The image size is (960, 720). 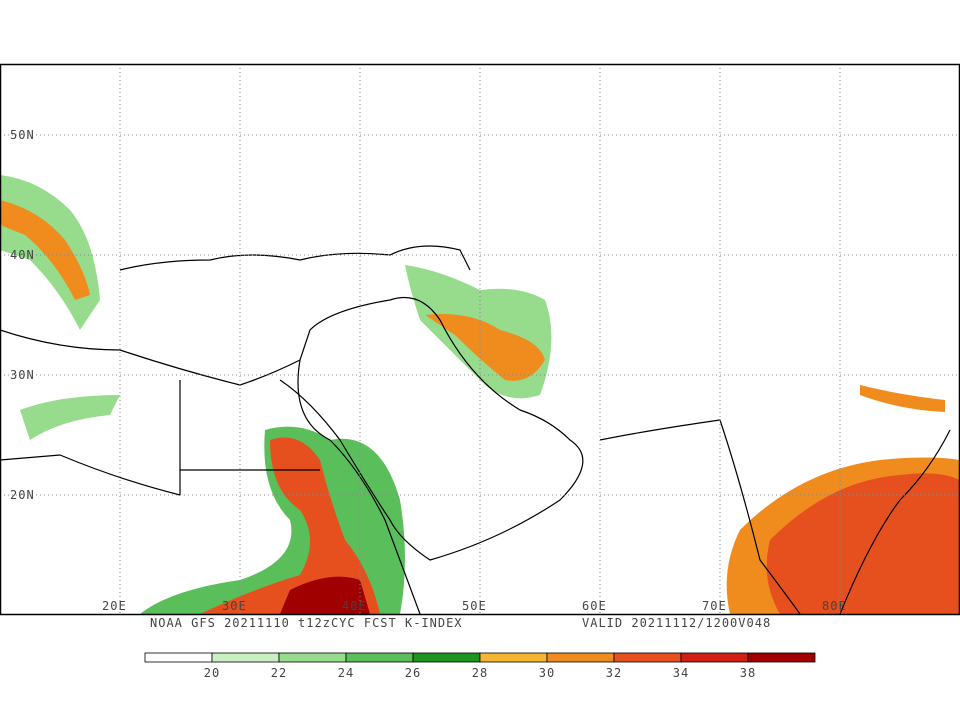 I want to click on lat-label: 50N, so click(x=22, y=135).